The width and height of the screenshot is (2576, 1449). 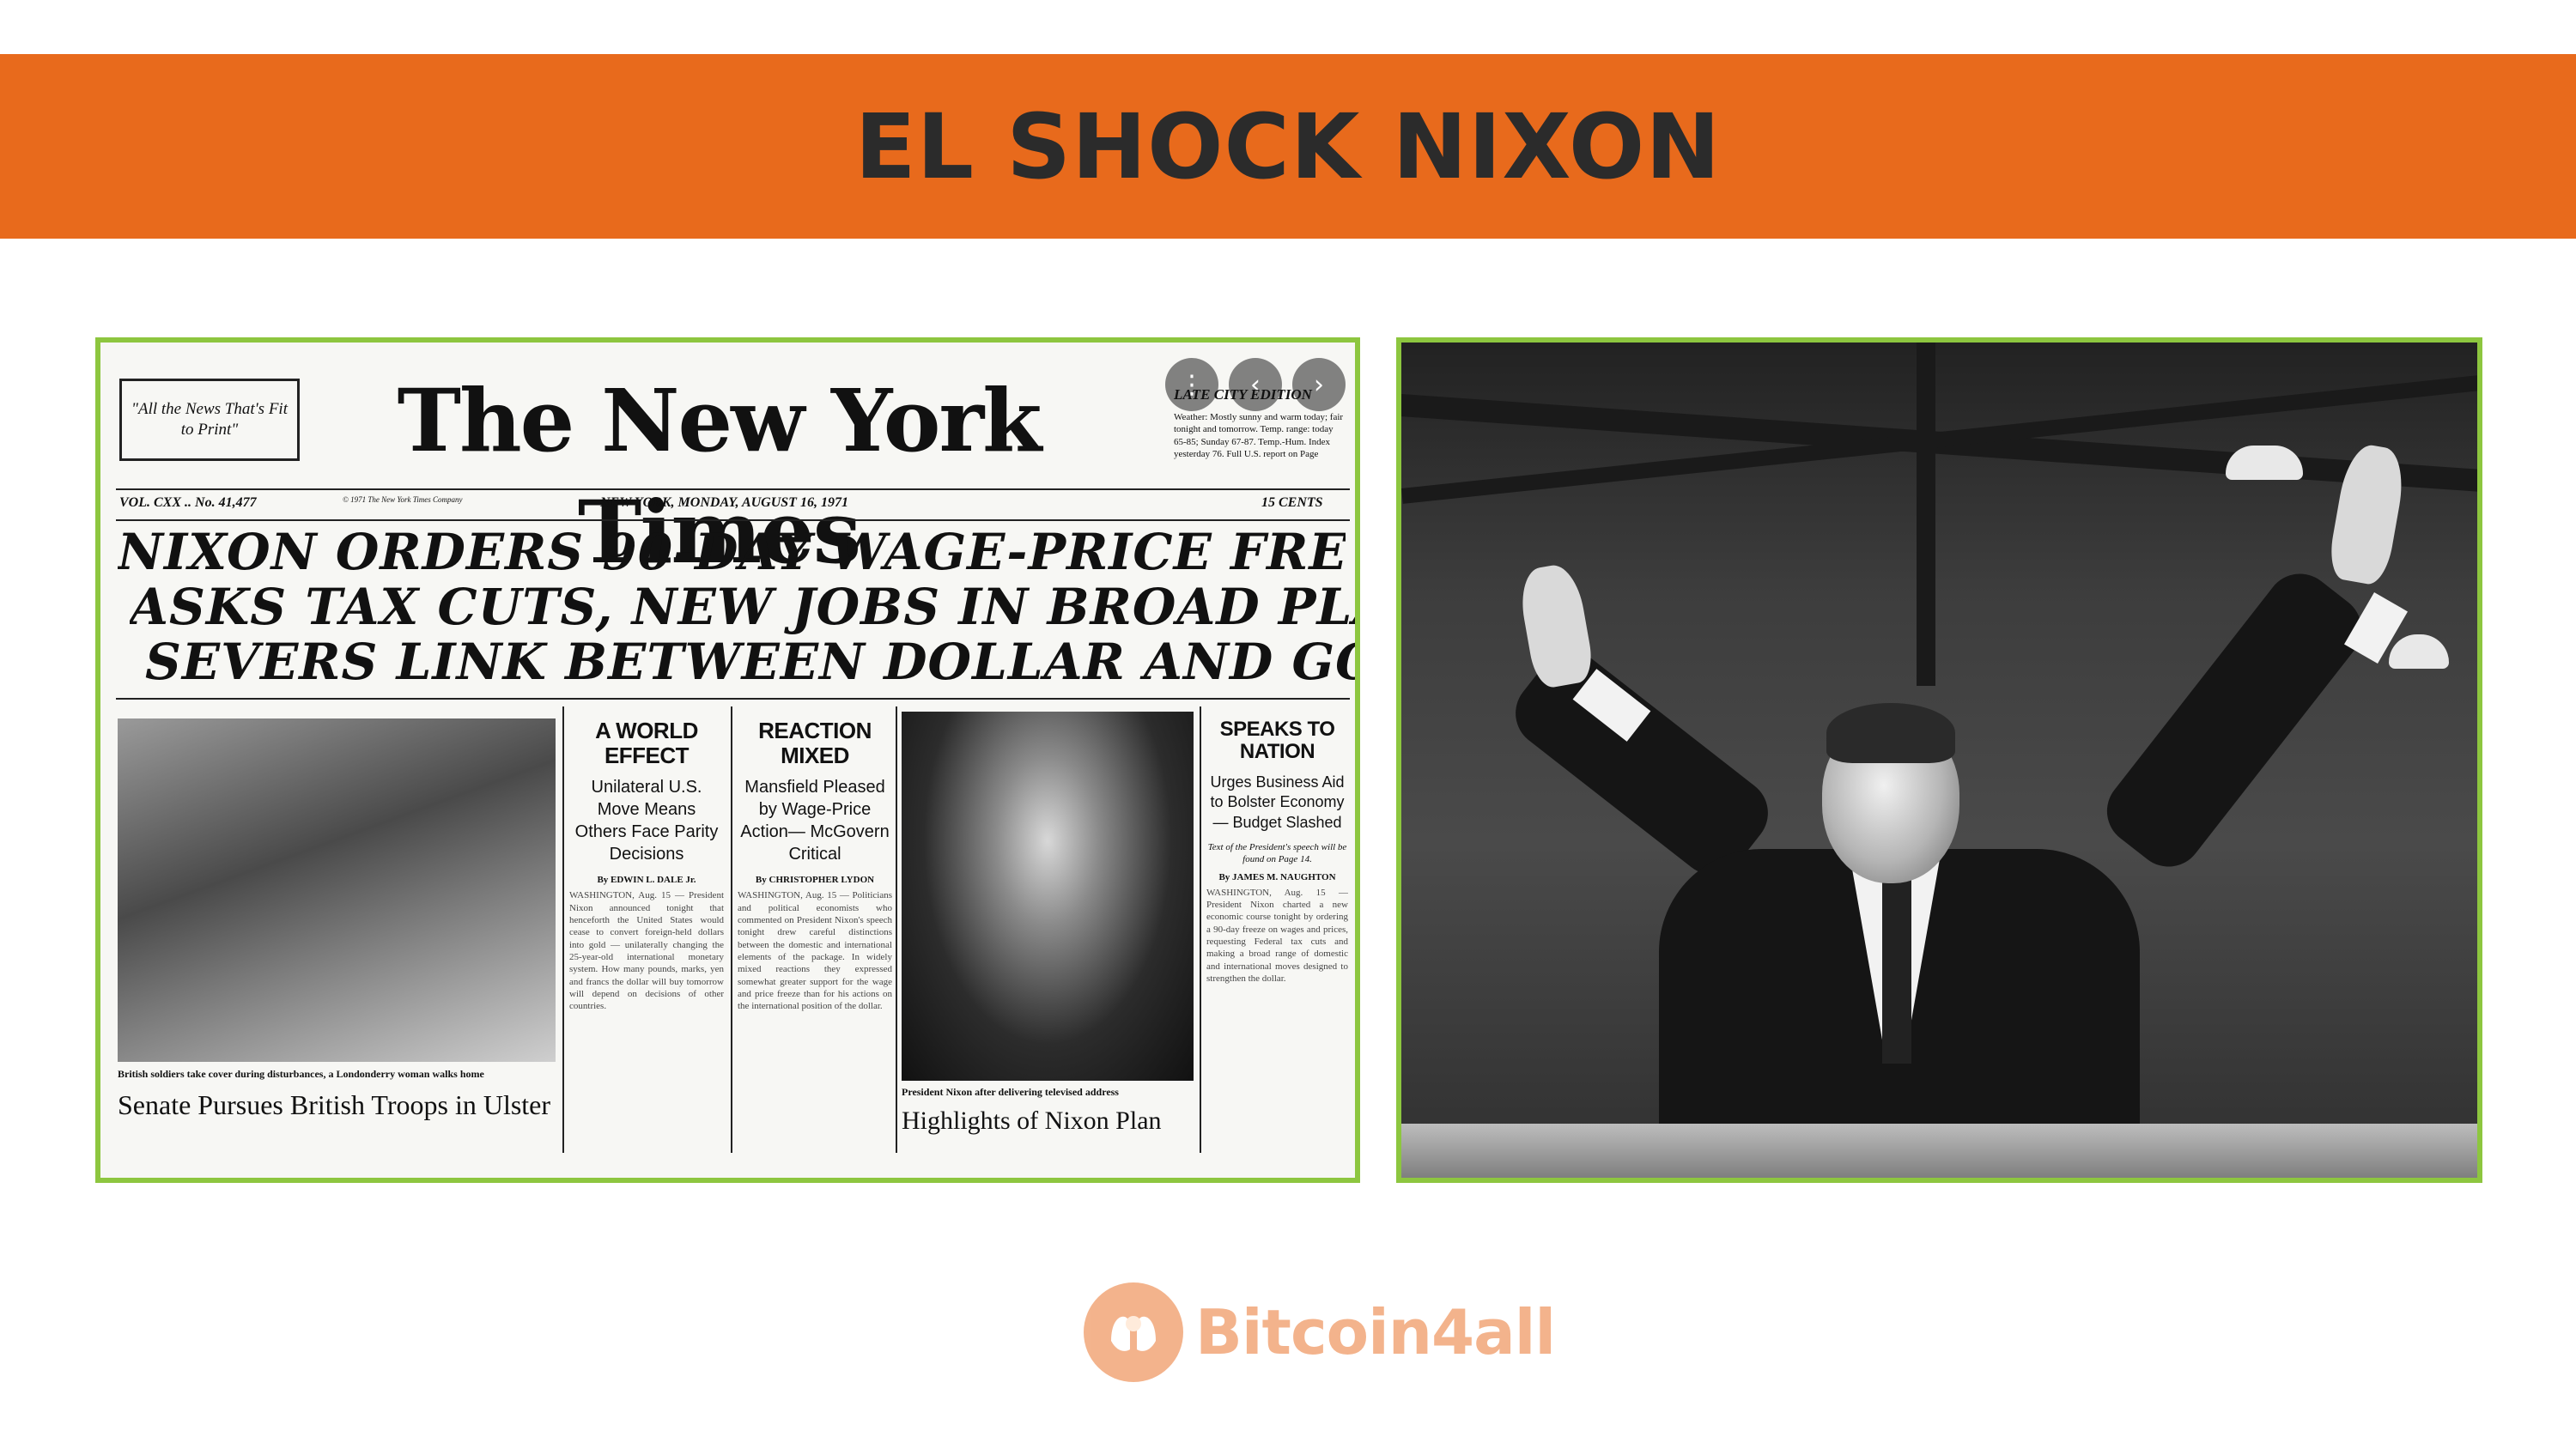 What do you see at coordinates (815, 743) in the screenshot?
I see `reaction-kicker: REACTION MIXED` at bounding box center [815, 743].